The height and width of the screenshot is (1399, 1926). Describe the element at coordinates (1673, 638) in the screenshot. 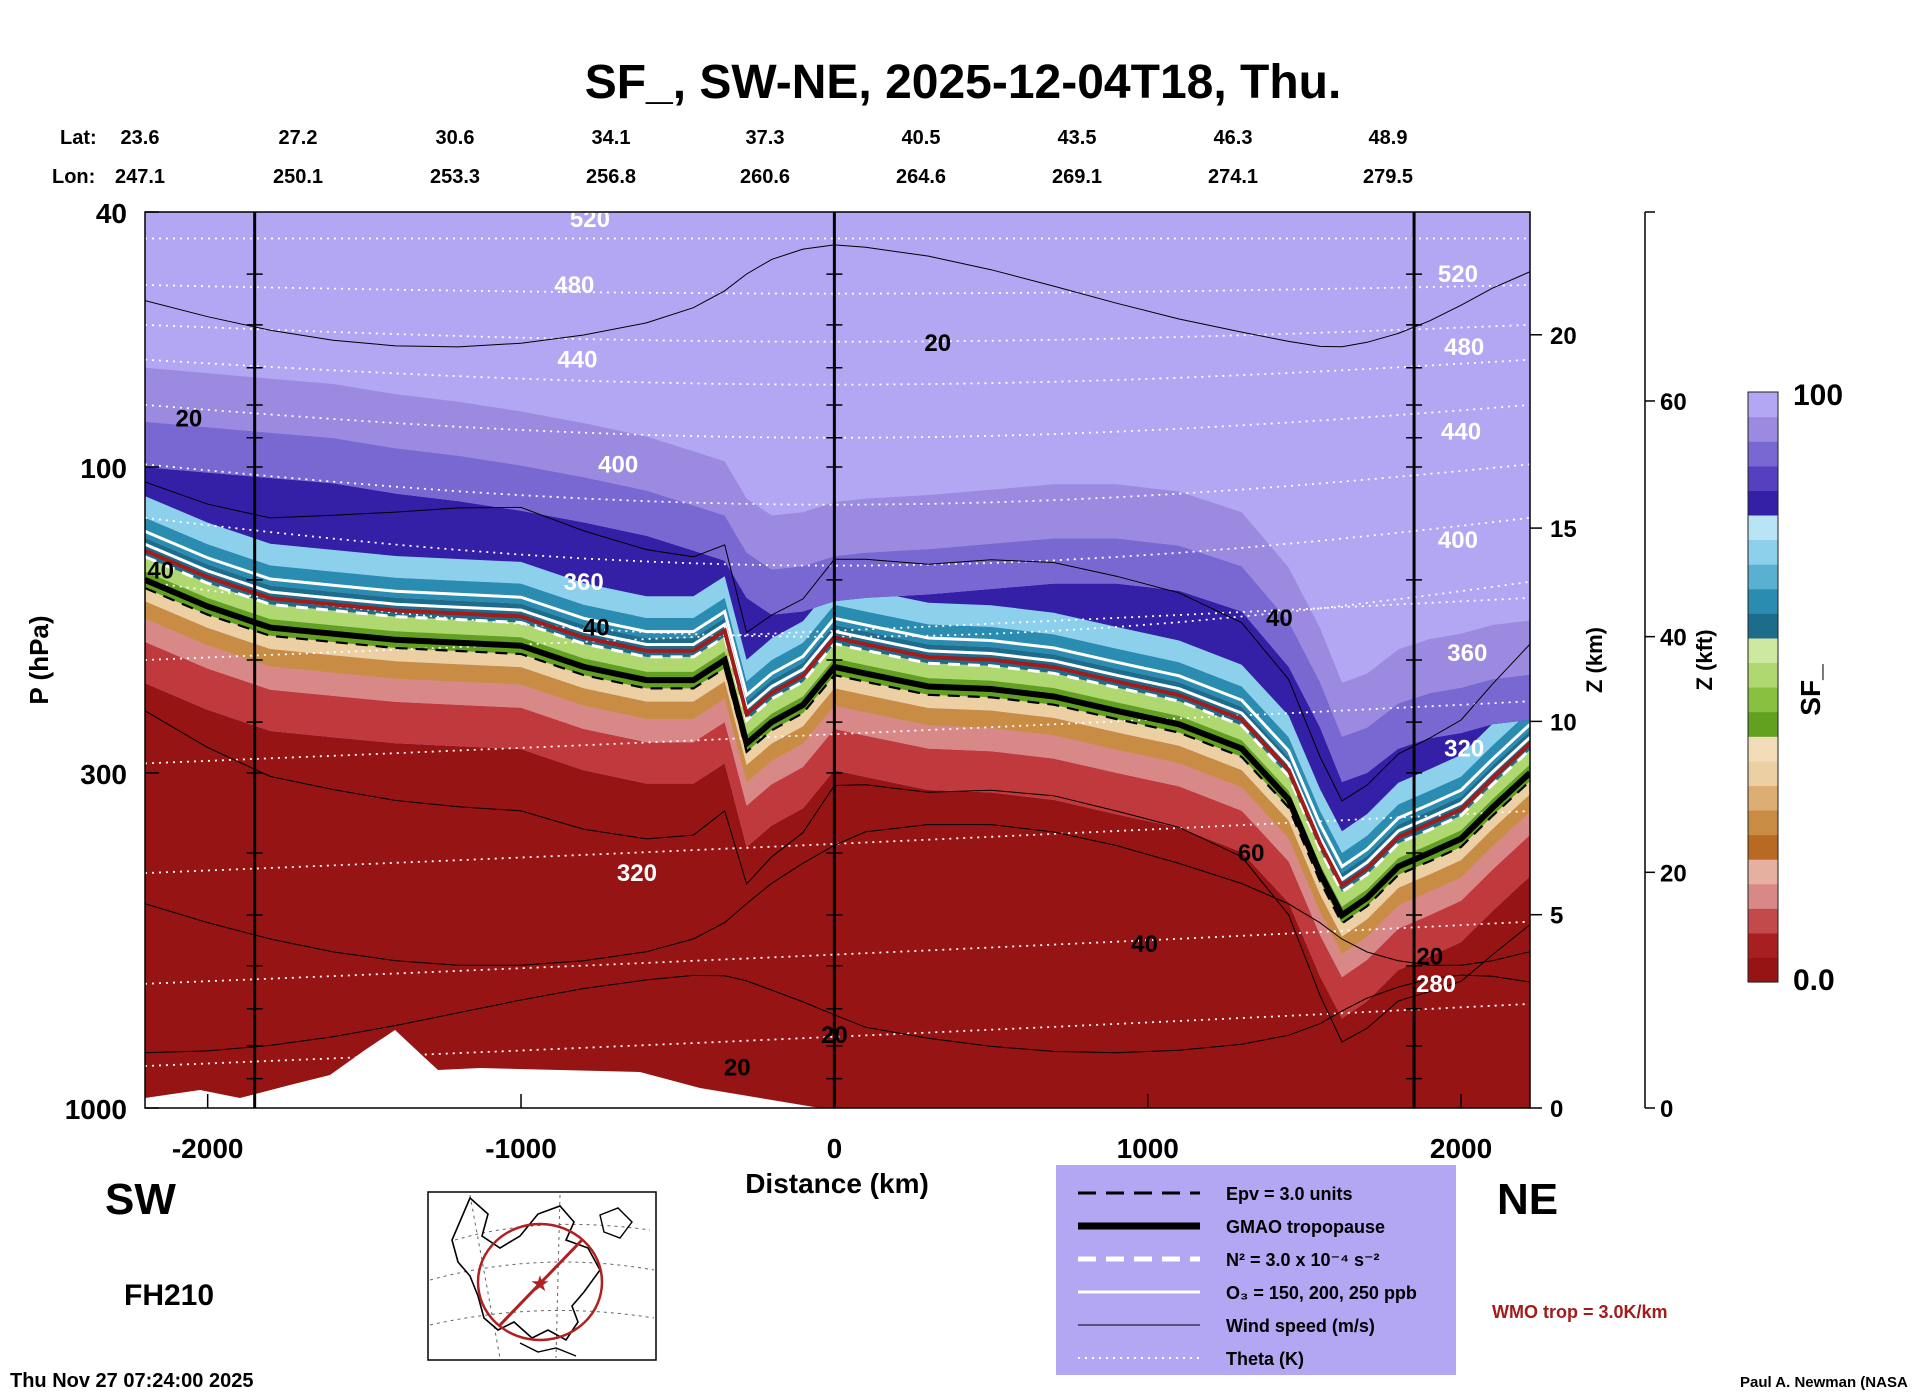

I see `z-kft-tick-label: 40` at that location.